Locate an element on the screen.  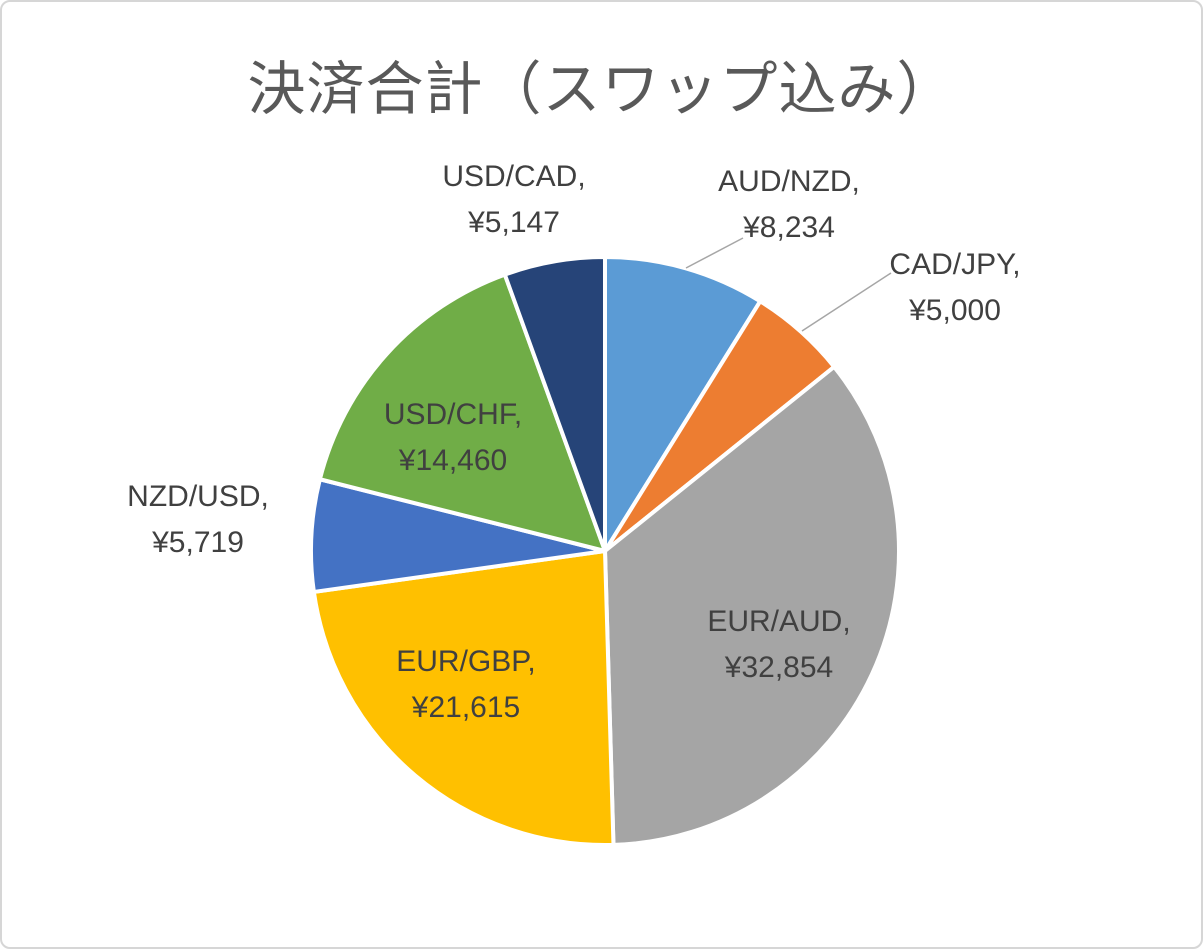
chart-title: 決済合計（スワップ込み） is located at coordinates (601, 89).